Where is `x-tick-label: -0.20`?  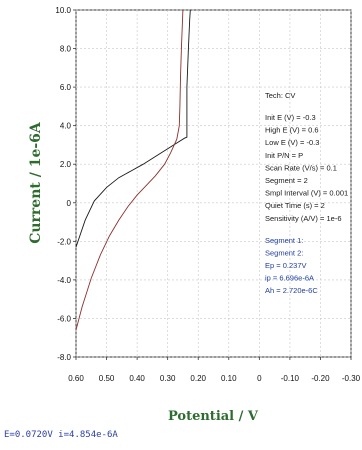 x-tick-label: -0.20 is located at coordinates (320, 378).